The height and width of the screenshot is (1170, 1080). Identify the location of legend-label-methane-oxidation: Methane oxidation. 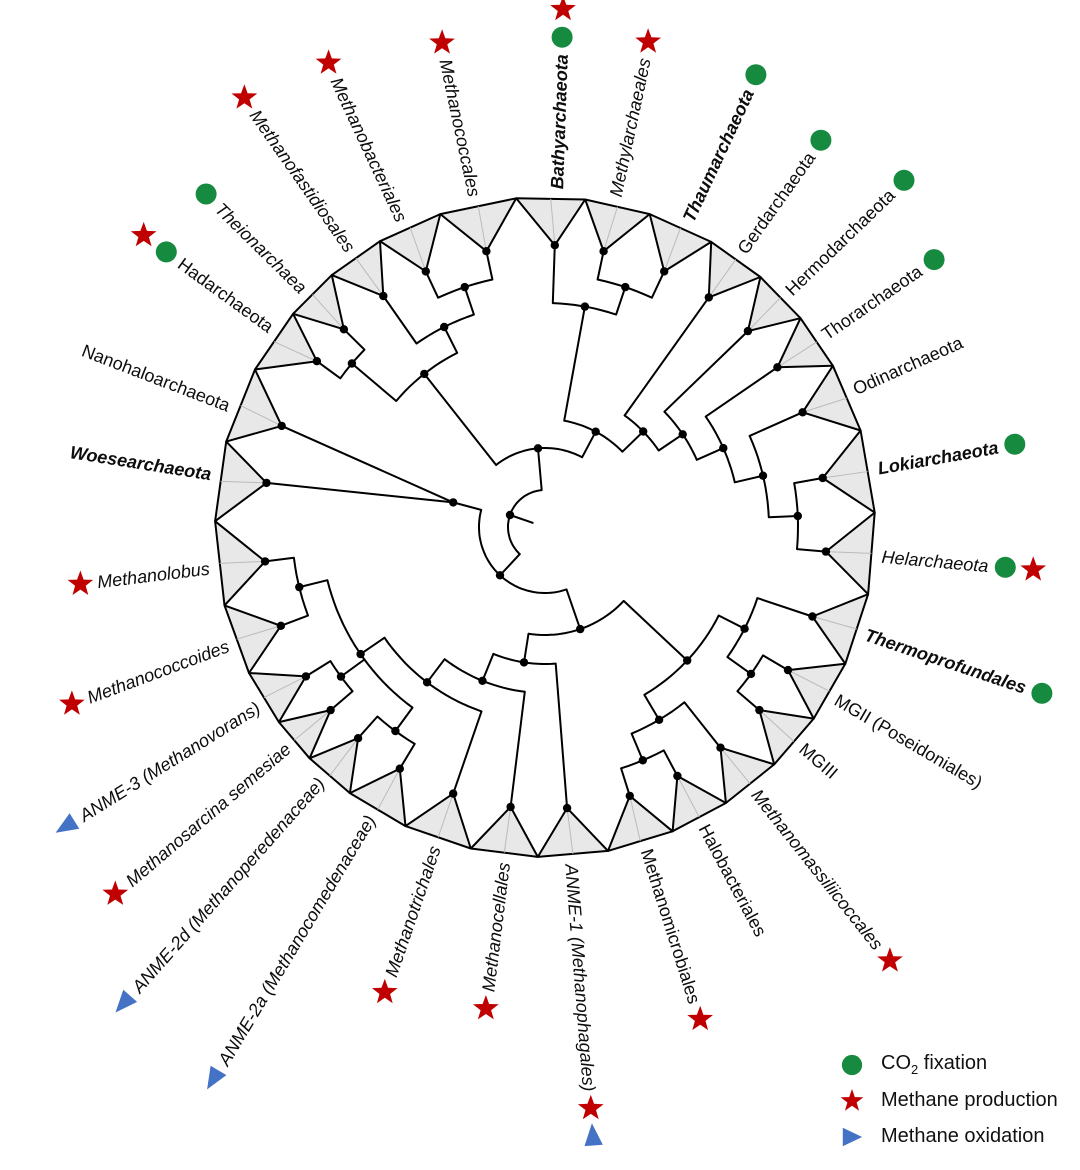
(963, 1136).